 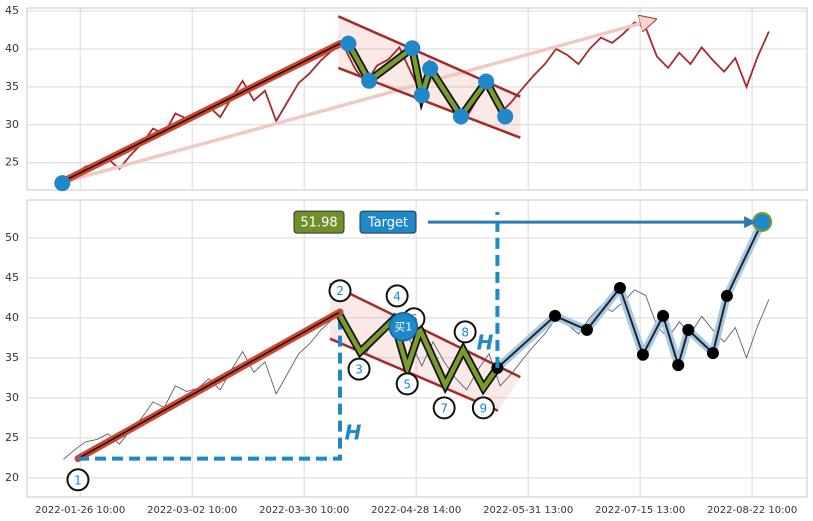 I want to click on point-label: 2, so click(x=340, y=291).